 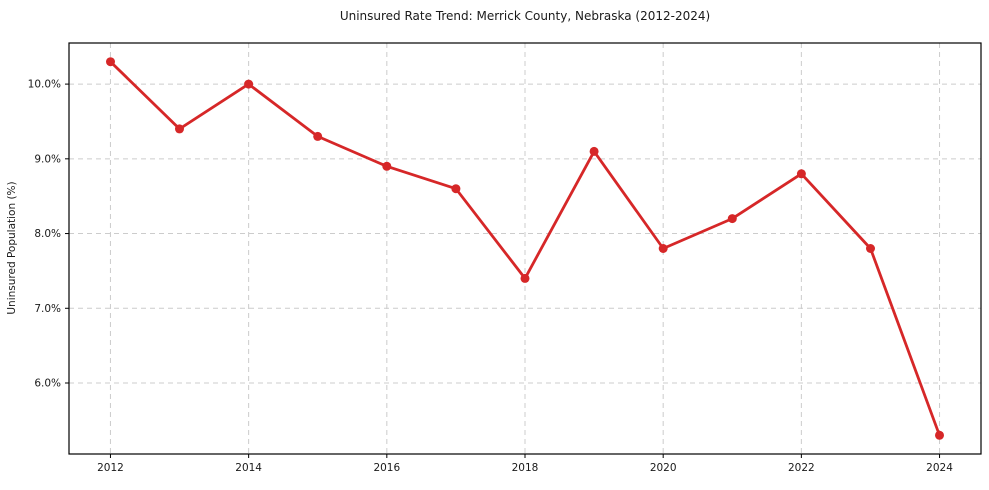 What do you see at coordinates (594, 151) in the screenshot?
I see `data-point-2019` at bounding box center [594, 151].